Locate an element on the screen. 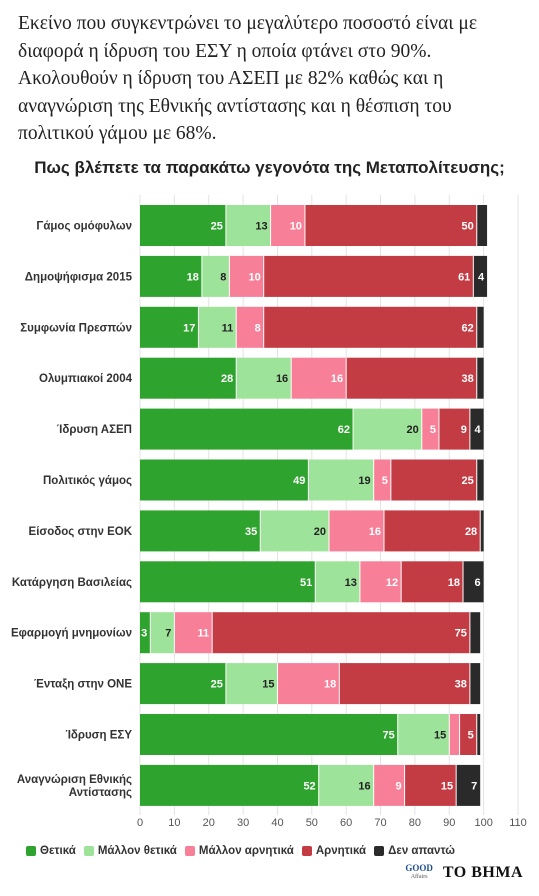 Image resolution: width=539 pixels, height=896 pixels. data-label: 49 is located at coordinates (299, 481).